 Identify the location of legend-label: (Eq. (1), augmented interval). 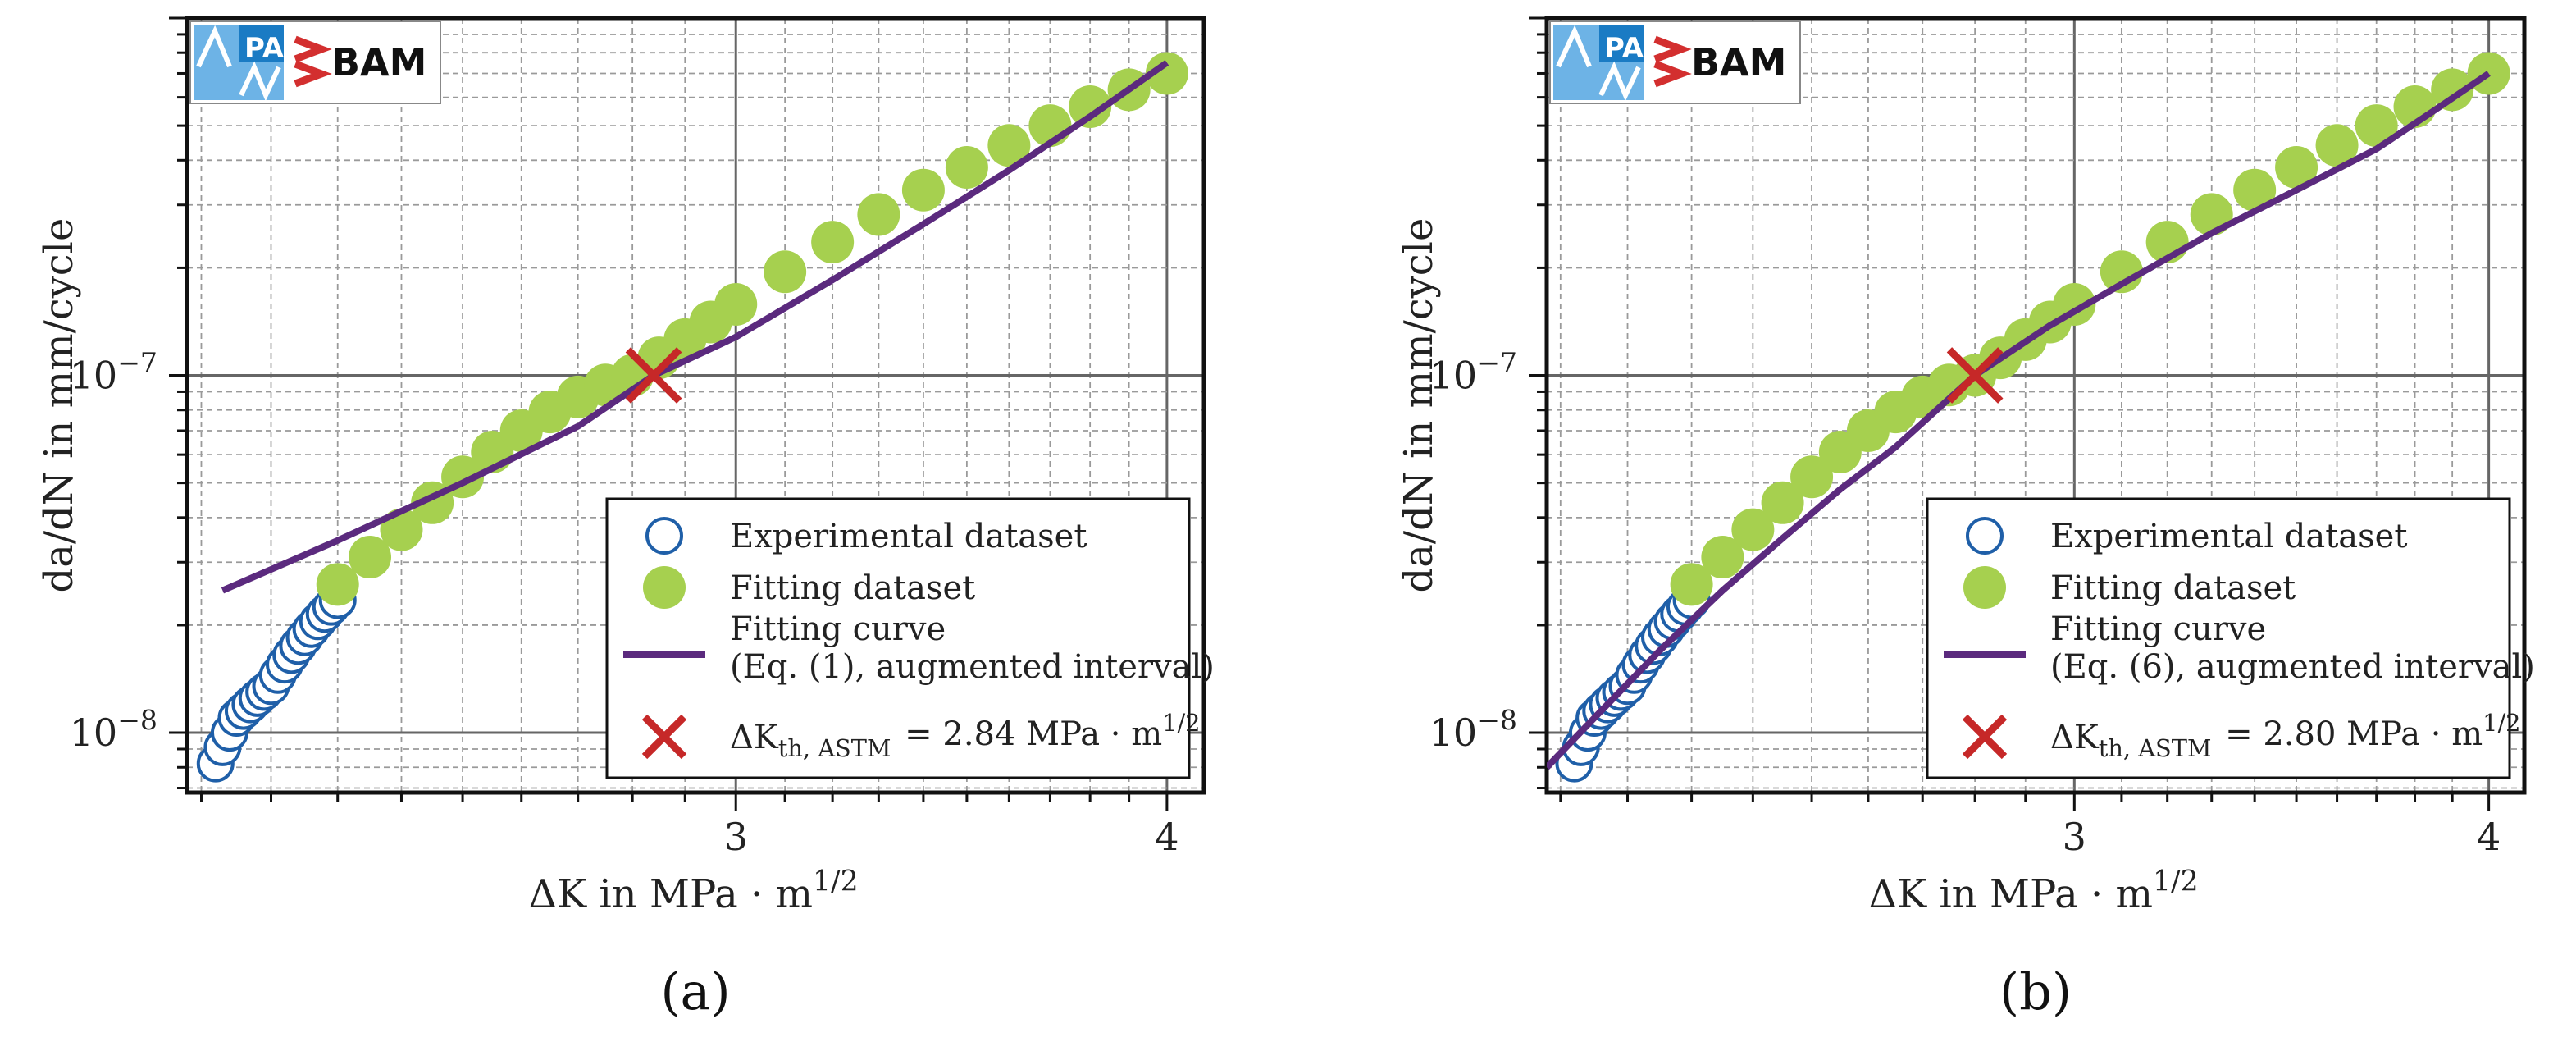
(972, 667).